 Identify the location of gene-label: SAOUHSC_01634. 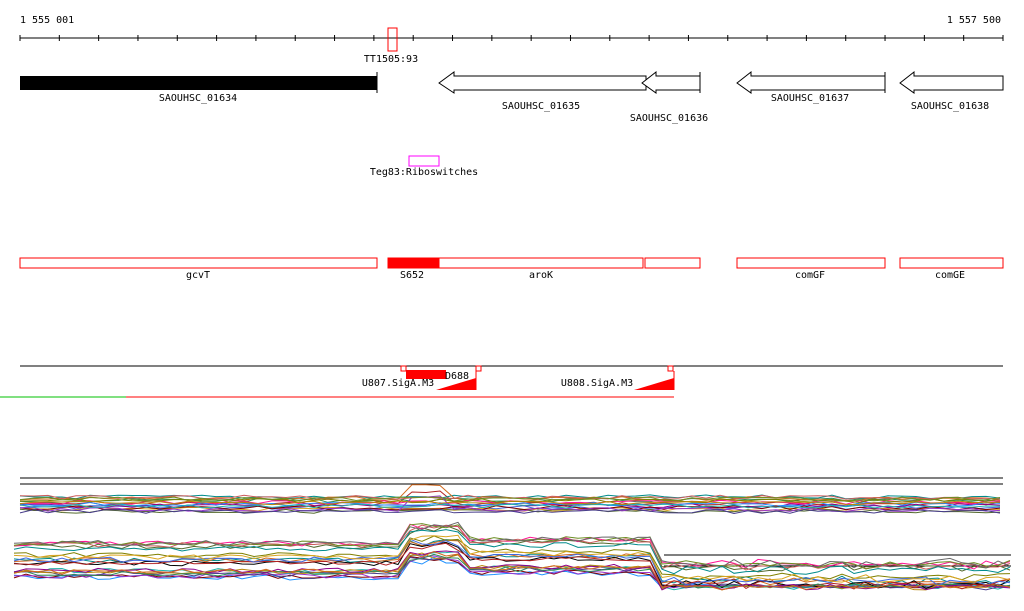
(198, 98).